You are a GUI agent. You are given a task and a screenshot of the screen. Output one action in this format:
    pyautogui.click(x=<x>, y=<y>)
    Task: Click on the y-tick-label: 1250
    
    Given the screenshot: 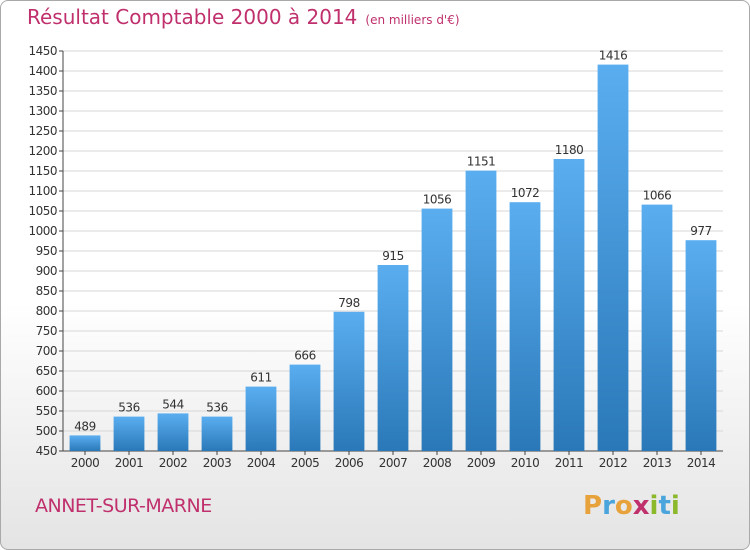 What is the action you would take?
    pyautogui.click(x=42, y=131)
    